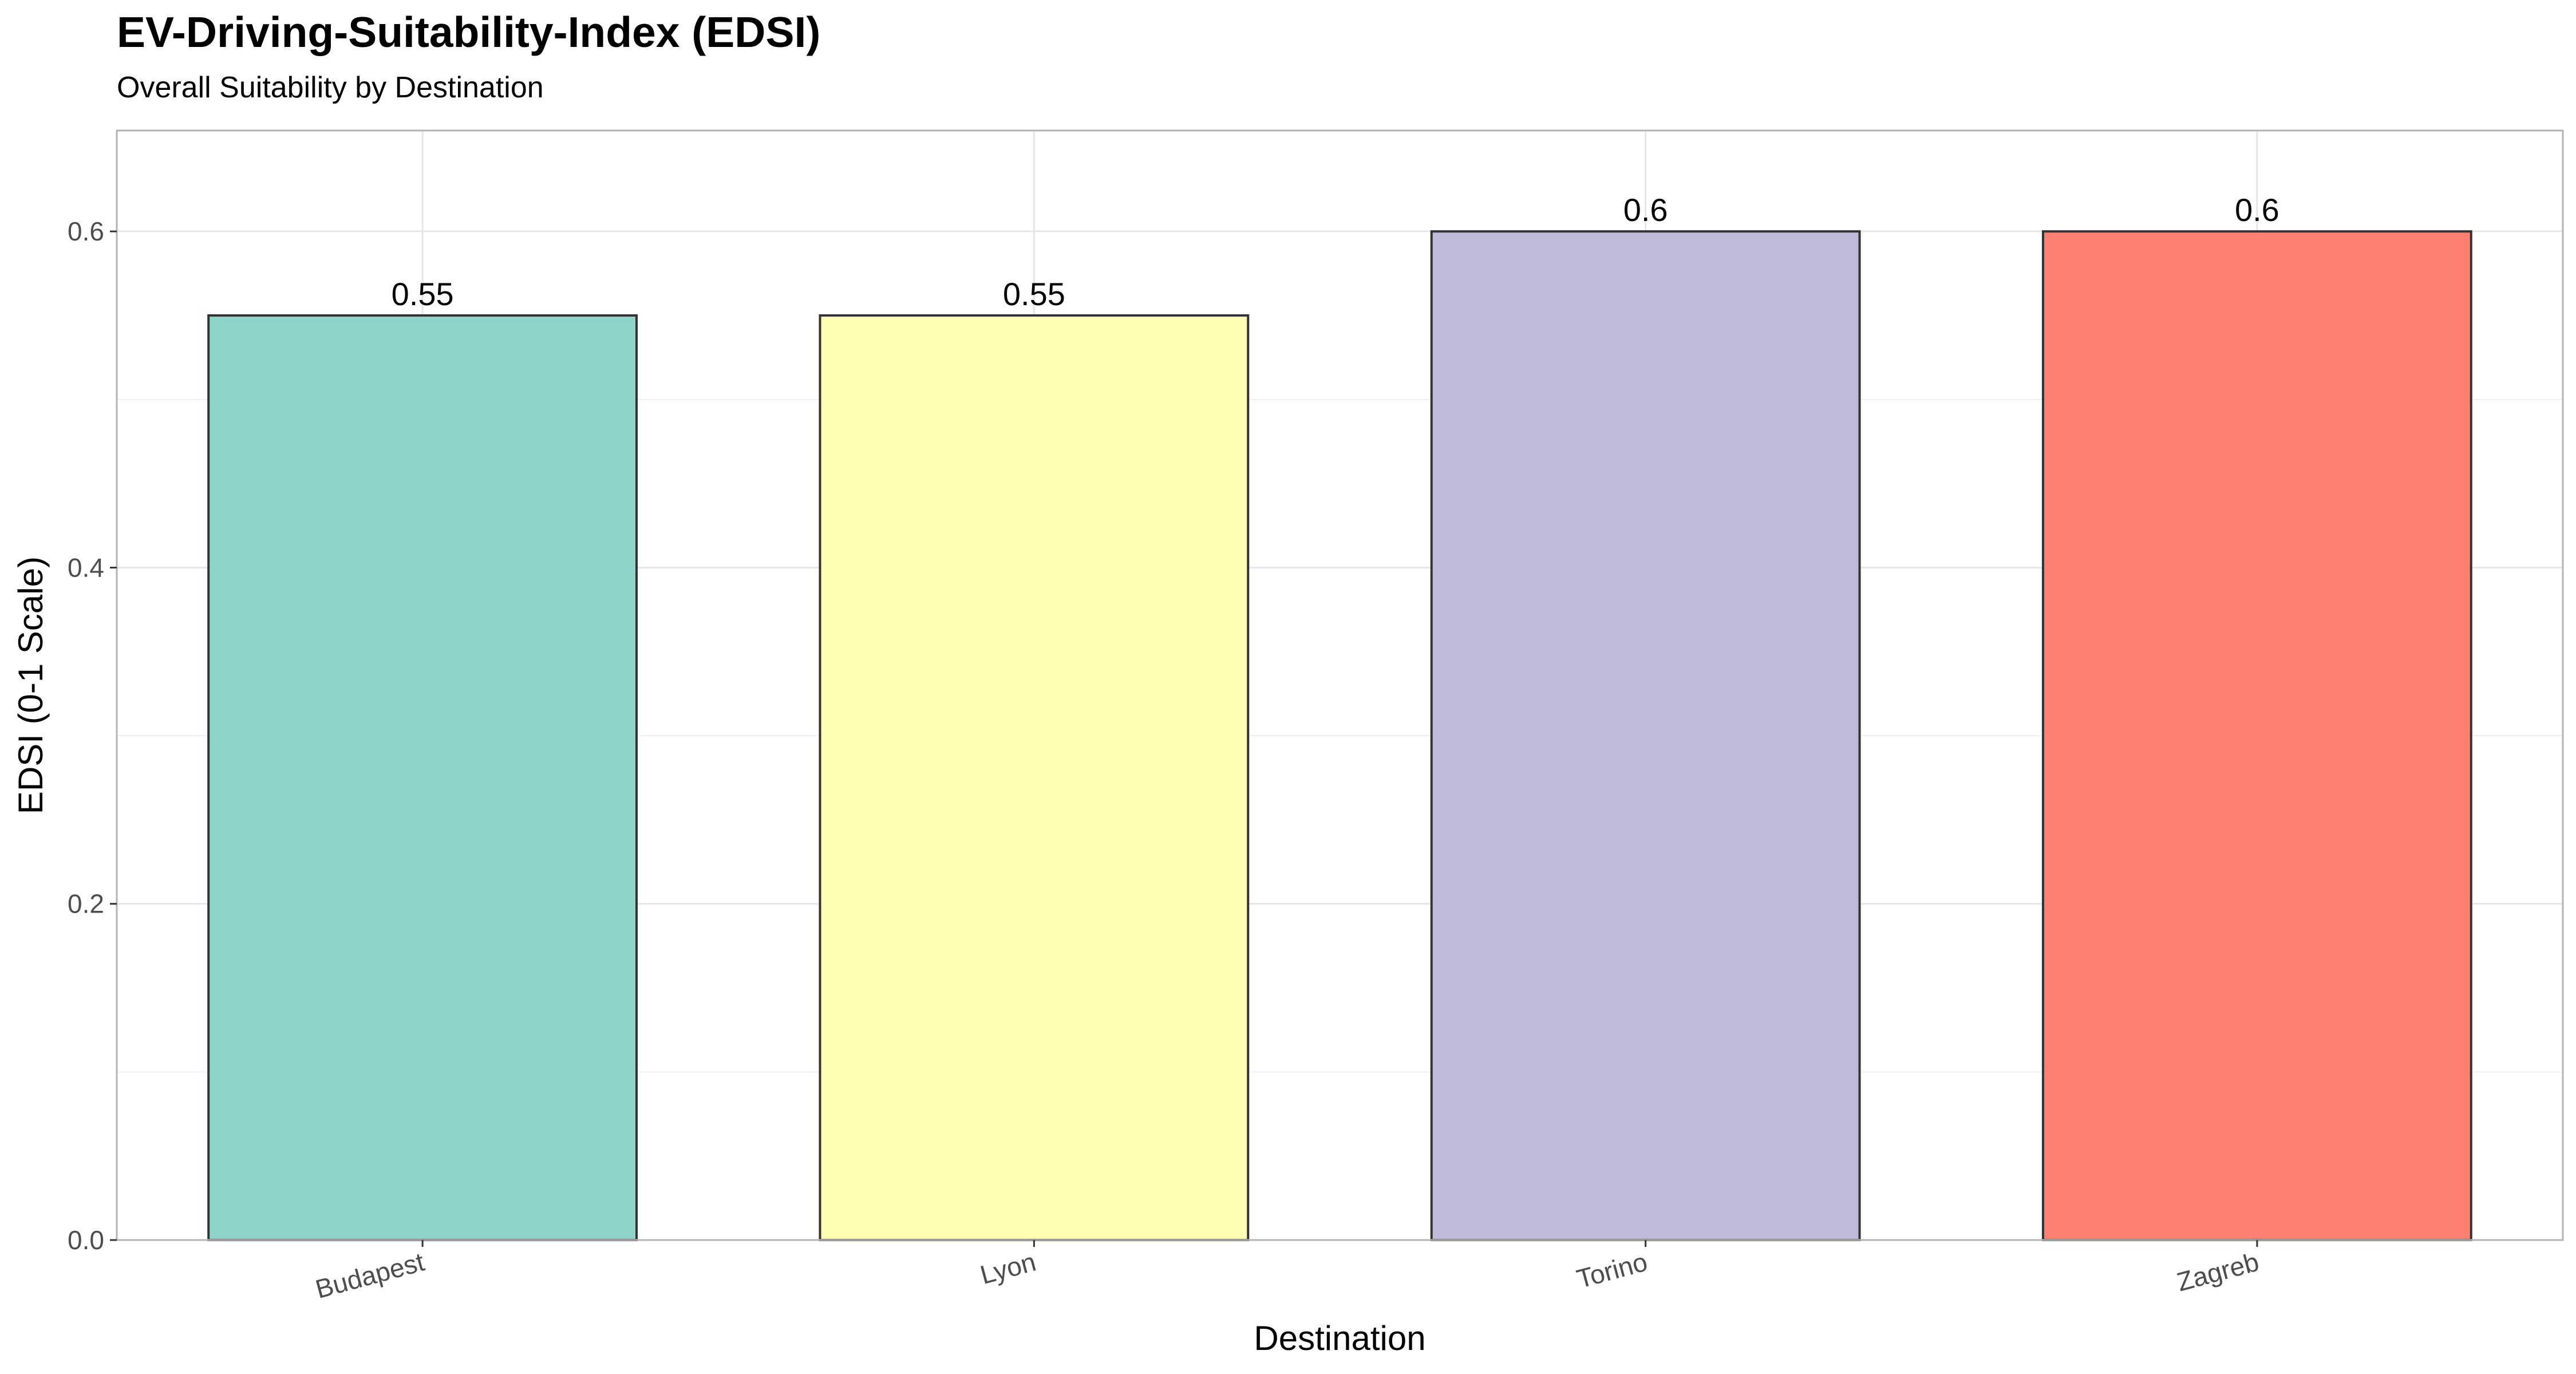 The width and height of the screenshot is (2576, 1374). I want to click on y-tick-label: 0.0, so click(86, 1240).